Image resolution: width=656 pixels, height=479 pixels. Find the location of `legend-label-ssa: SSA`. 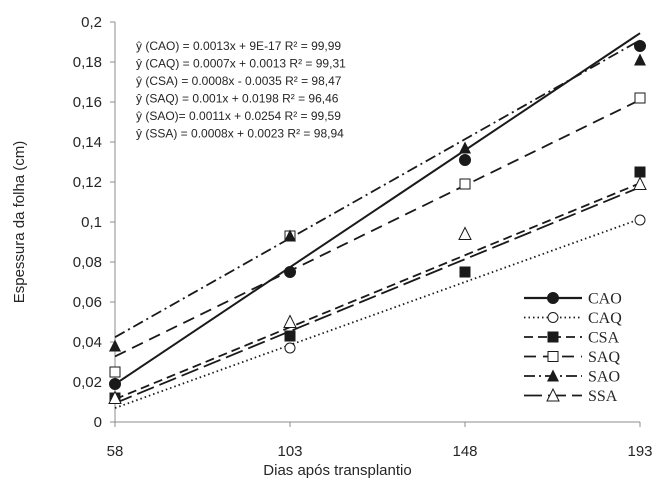

legend-label-ssa: SSA is located at coordinates (603, 396).